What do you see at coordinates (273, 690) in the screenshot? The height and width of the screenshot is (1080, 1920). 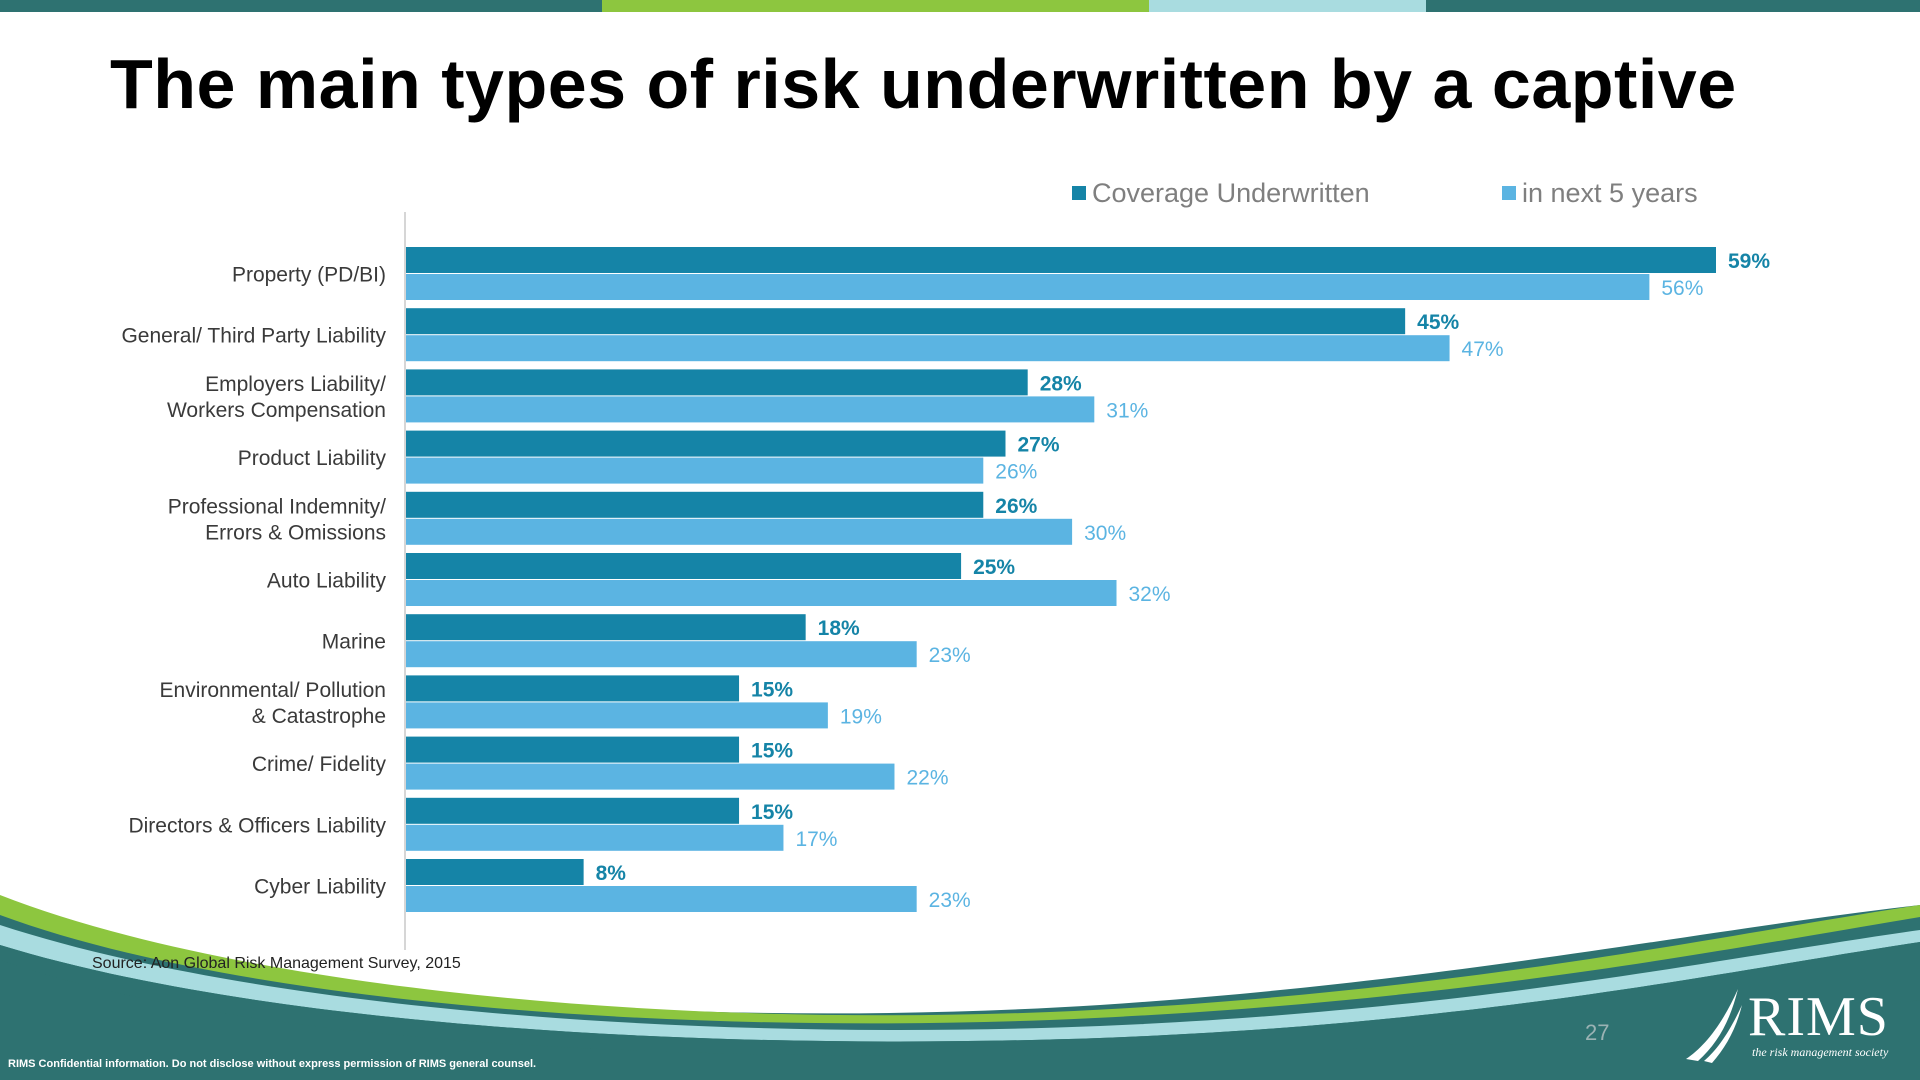 I see `category-label: Environmental/ Pollution` at bounding box center [273, 690].